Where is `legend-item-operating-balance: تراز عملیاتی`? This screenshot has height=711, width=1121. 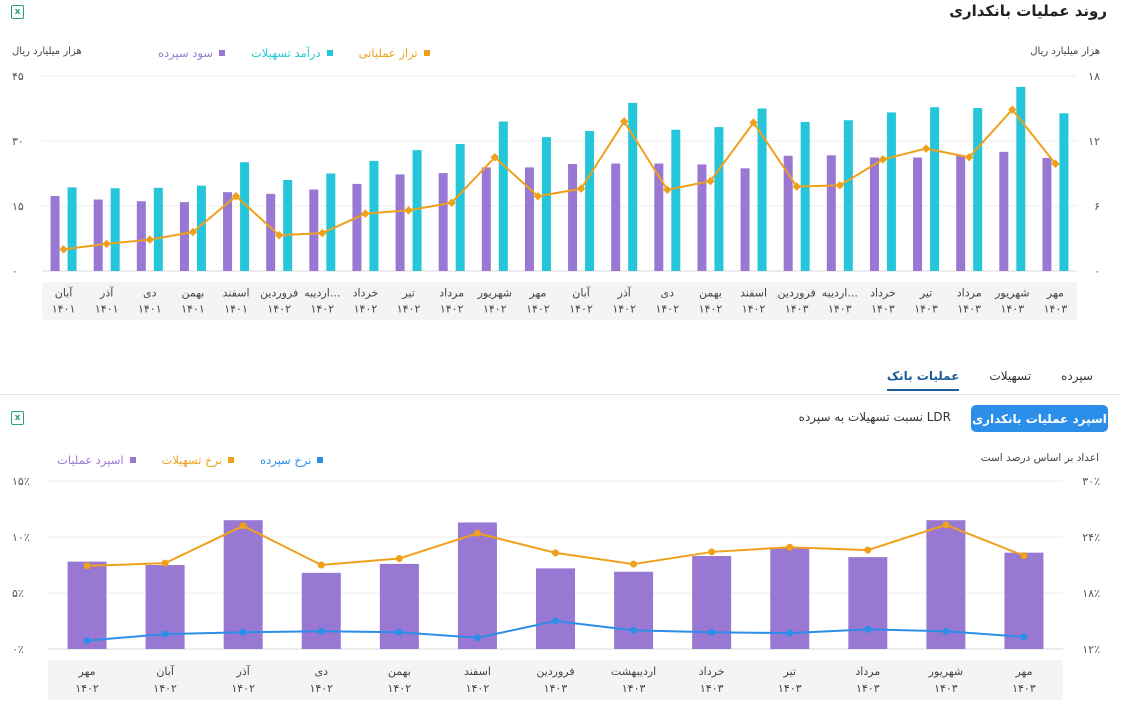
legend-item-operating-balance: تراز عملیاتی is located at coordinates (394, 53).